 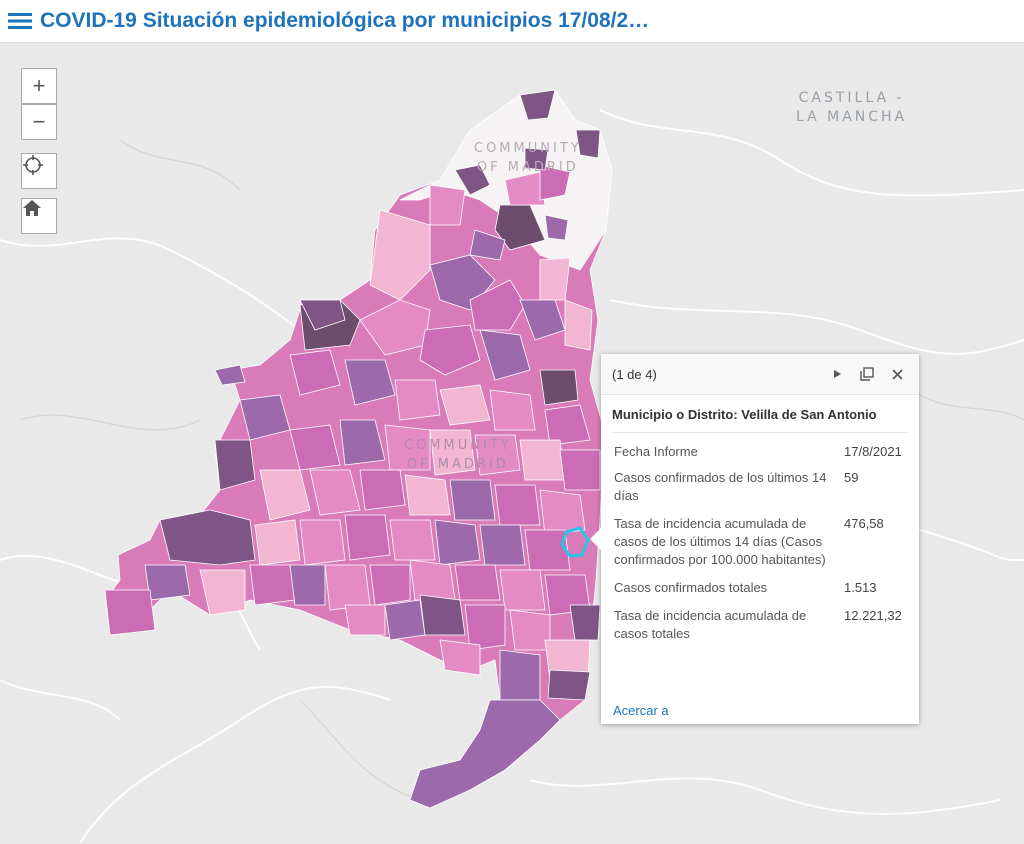 I want to click on attribute-value: 476,58, so click(x=864, y=523).